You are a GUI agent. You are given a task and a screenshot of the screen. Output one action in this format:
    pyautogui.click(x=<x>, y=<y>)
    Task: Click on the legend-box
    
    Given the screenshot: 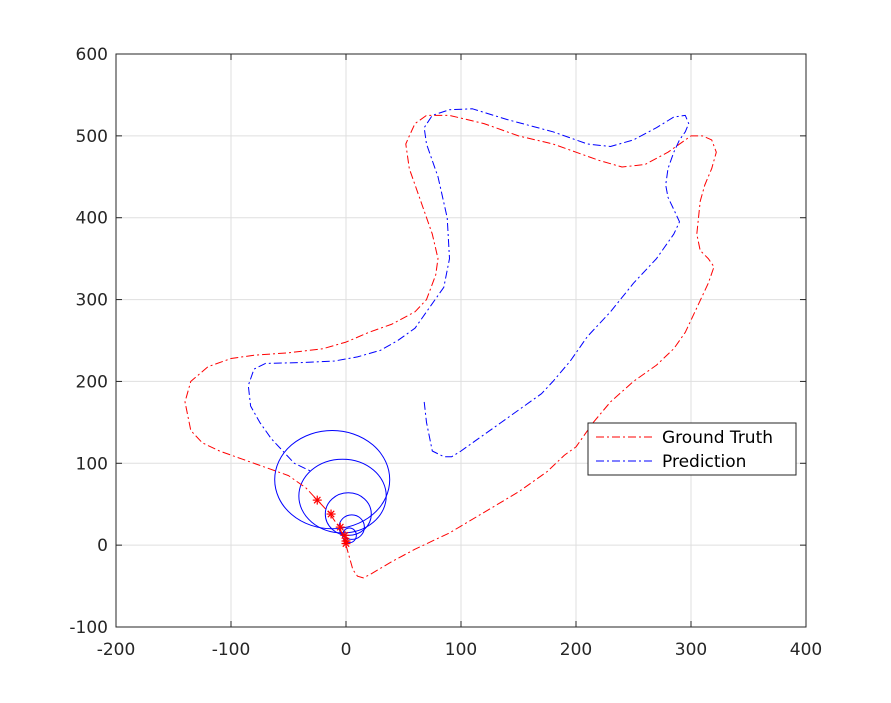 What is the action you would take?
    pyautogui.click(x=692, y=449)
    